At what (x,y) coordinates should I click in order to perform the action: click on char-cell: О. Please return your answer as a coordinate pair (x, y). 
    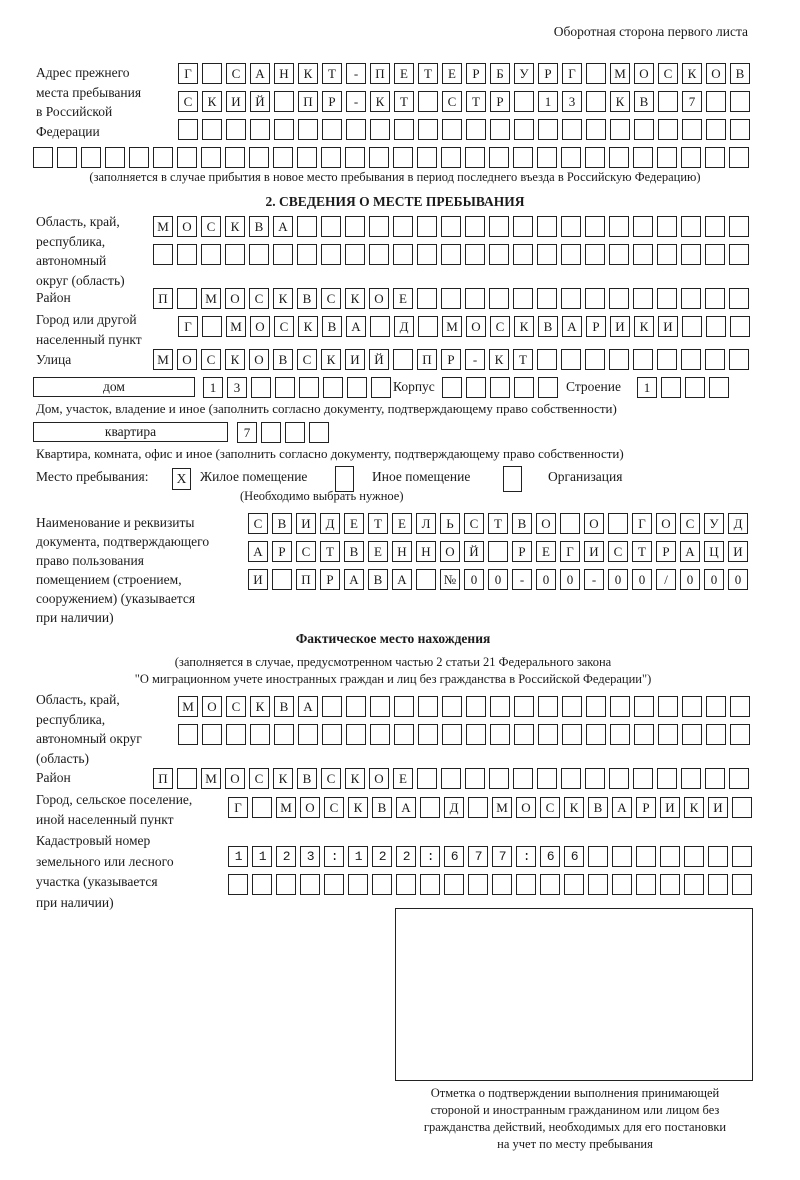
    Looking at the image, I should click on (666, 523).